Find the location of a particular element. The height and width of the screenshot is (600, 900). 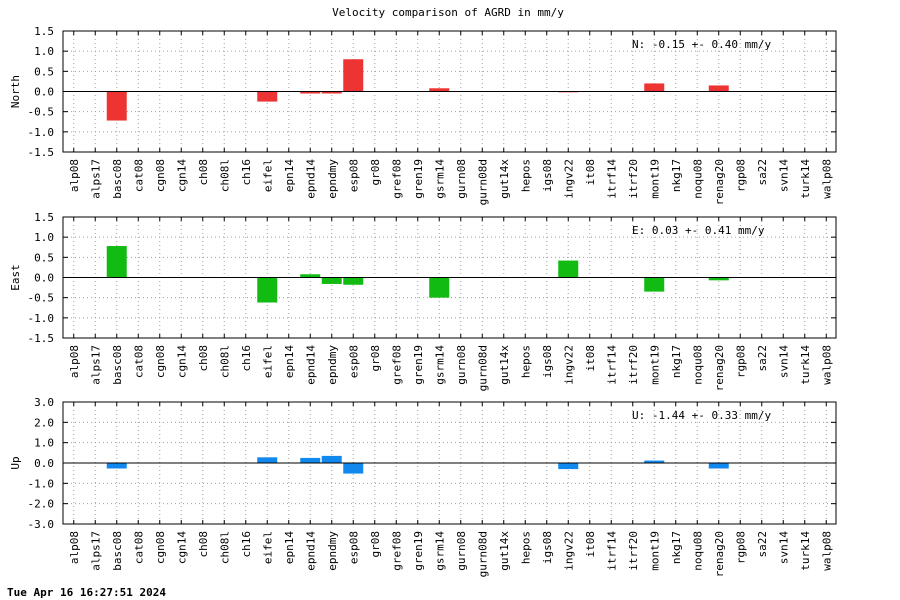

stats-annotation: U: -1.44 +- 0.33 mm/y is located at coordinates (701, 415).